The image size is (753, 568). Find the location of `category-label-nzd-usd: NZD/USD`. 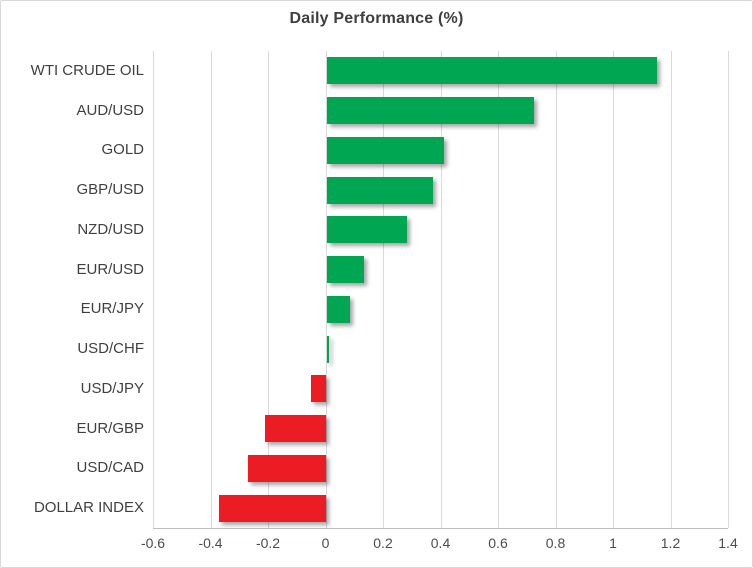

category-label-nzd-usd: NZD/USD is located at coordinates (110, 229).